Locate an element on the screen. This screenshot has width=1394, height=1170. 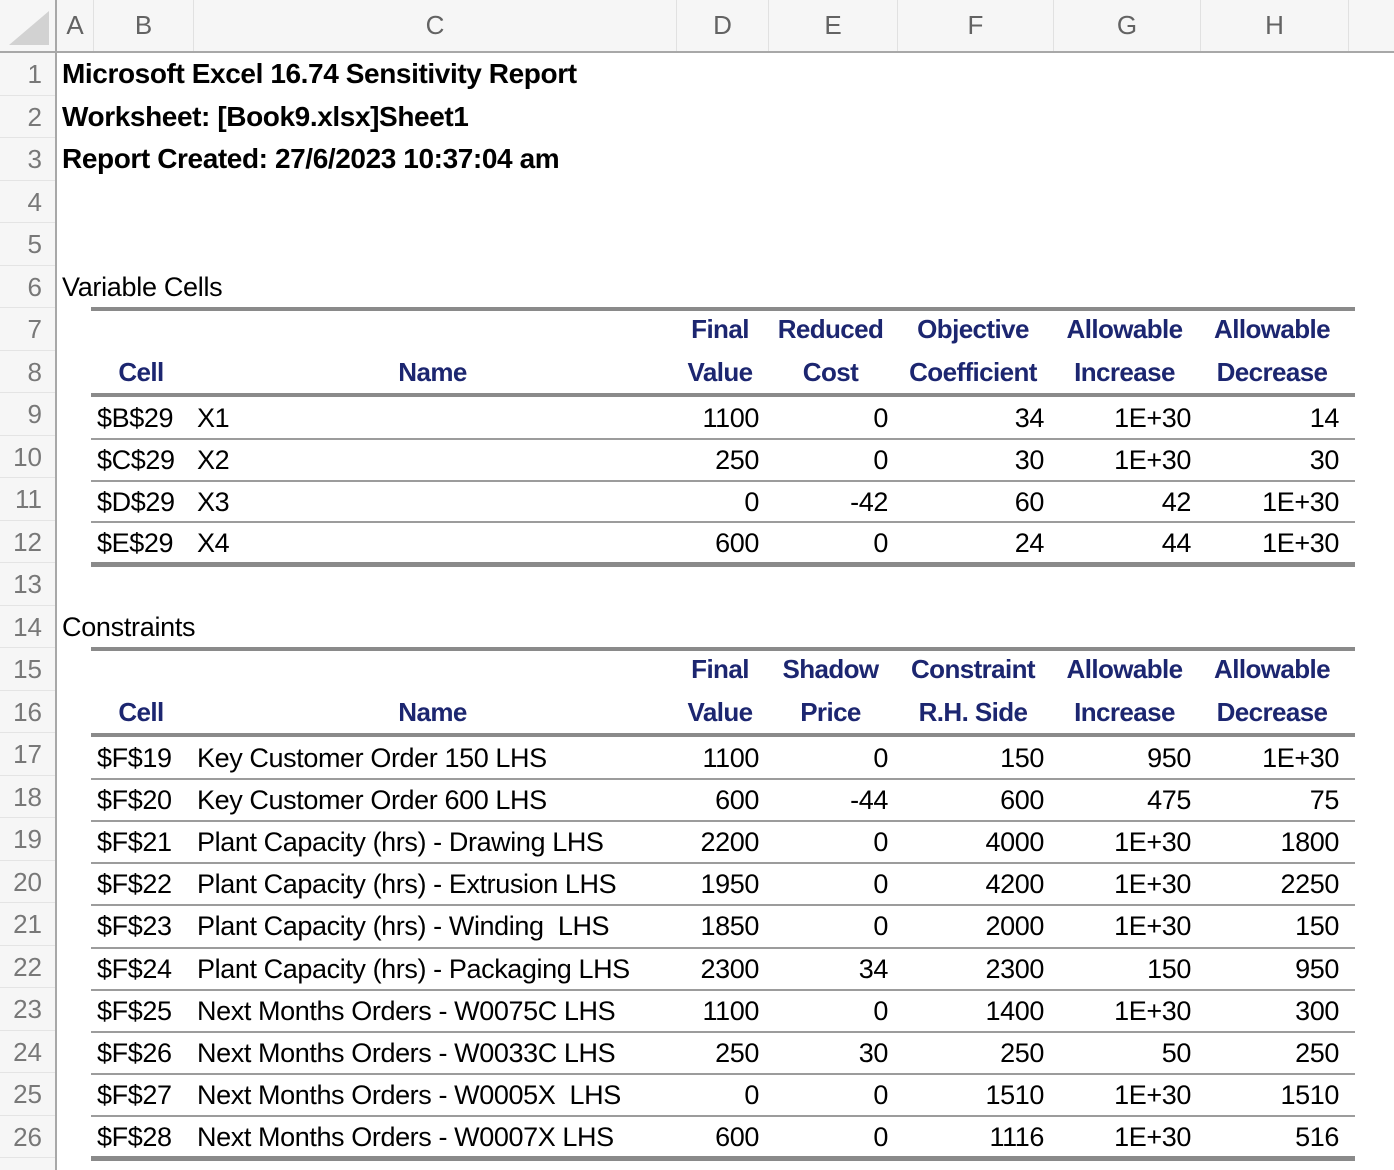
row-header-18: 18 is located at coordinates (27, 797).